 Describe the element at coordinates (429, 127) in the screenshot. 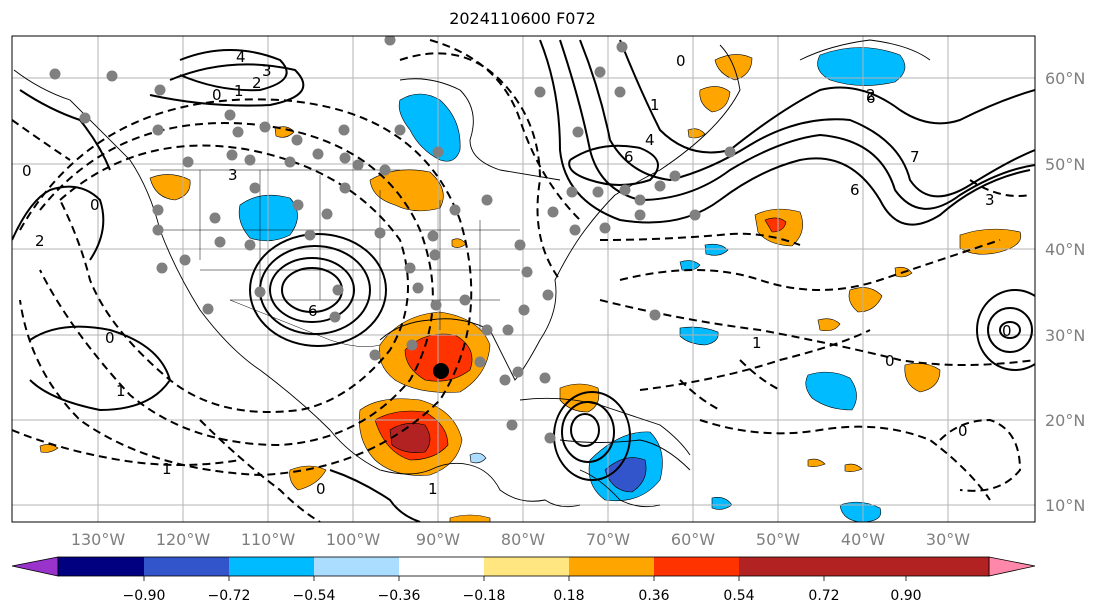

I see `shade-blue-hudson` at that location.